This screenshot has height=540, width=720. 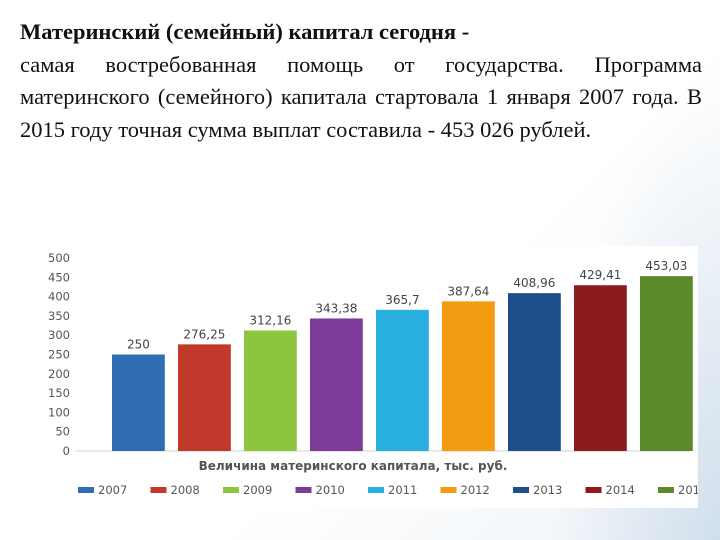 I want to click on data-label: 387,64, so click(x=468, y=291).